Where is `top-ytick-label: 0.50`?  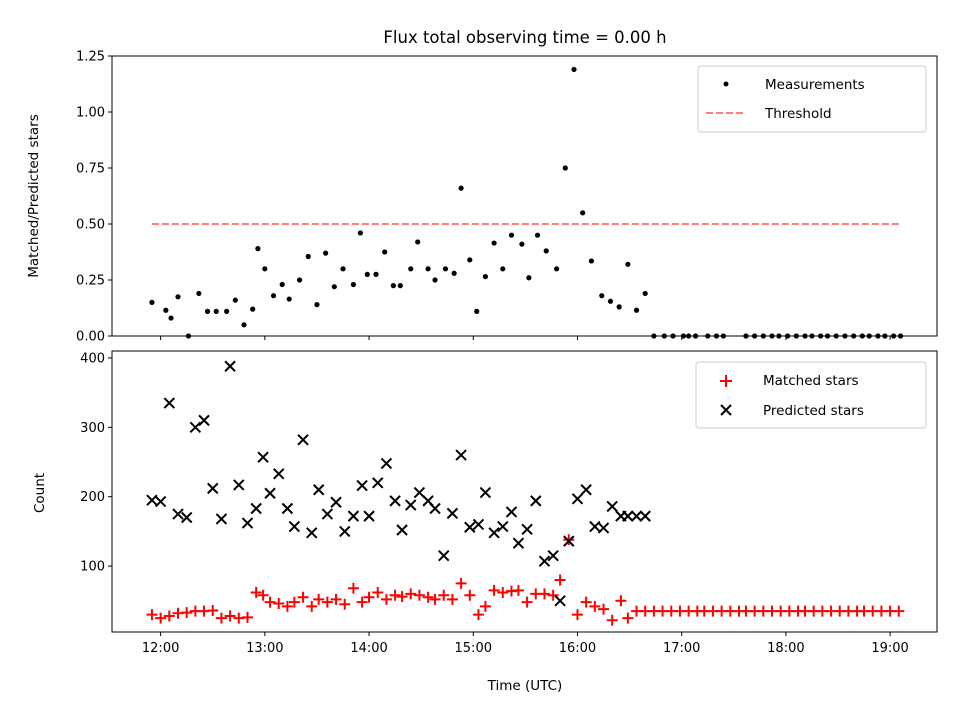 top-ytick-label: 0.50 is located at coordinates (90, 225).